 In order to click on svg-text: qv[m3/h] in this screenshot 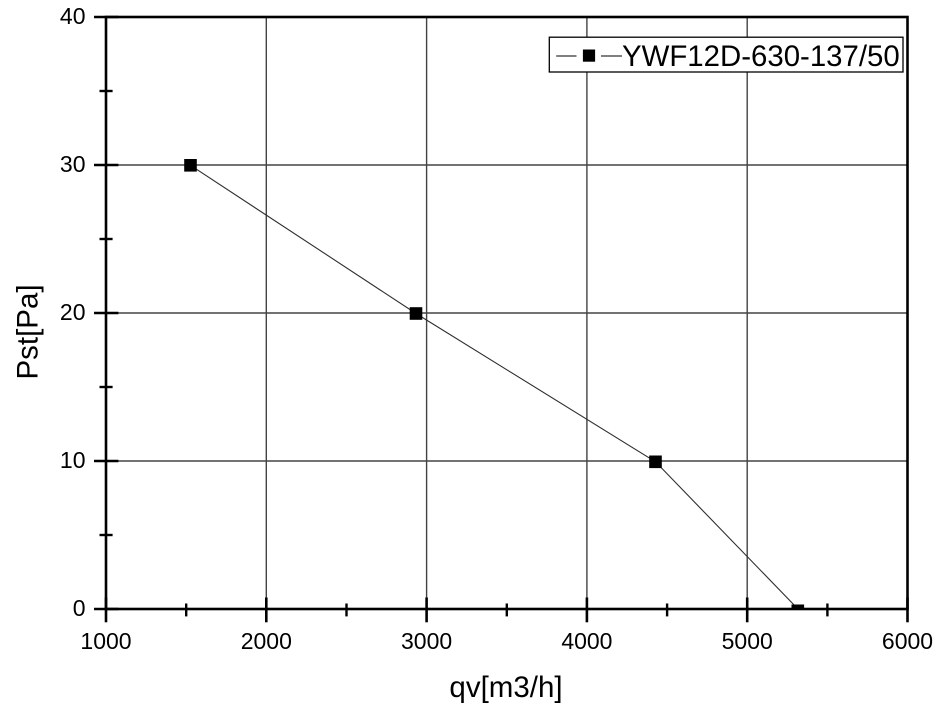, I will do `click(505, 687)`.